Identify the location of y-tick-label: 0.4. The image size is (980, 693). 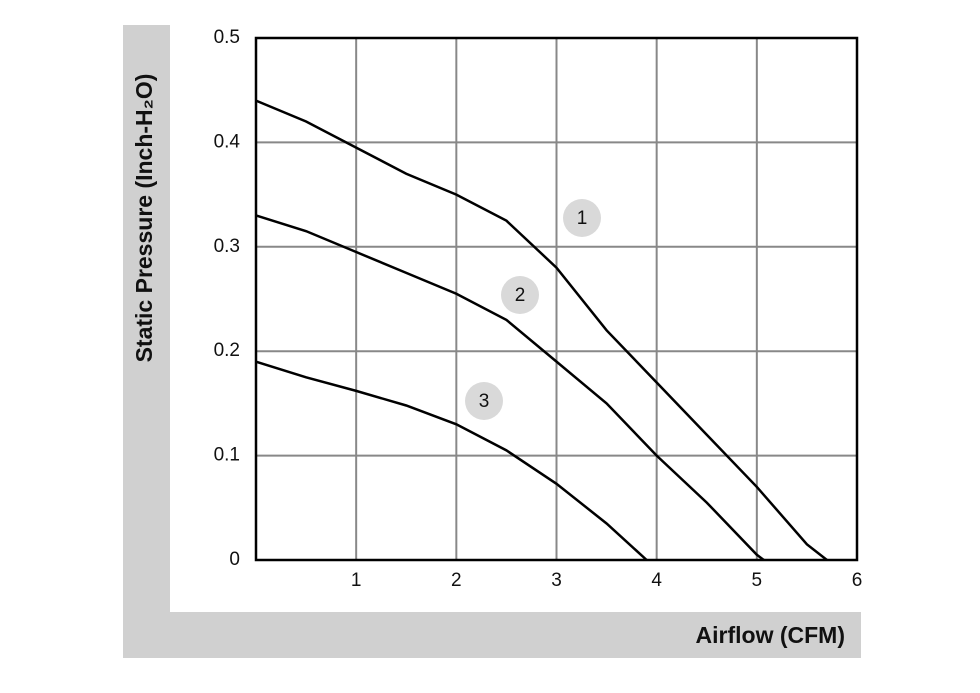
(227, 141).